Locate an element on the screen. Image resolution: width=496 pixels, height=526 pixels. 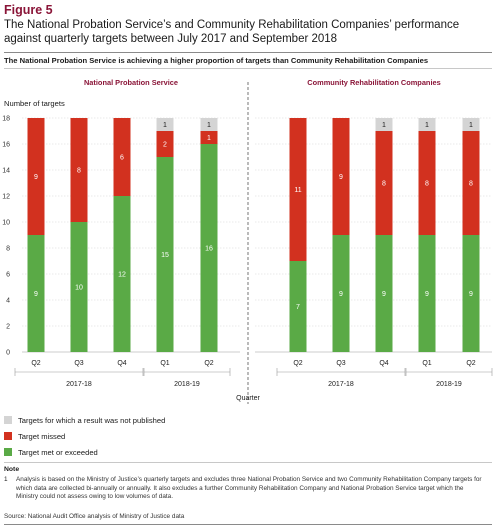
data-label-missed: 1 is located at coordinates (209, 138).